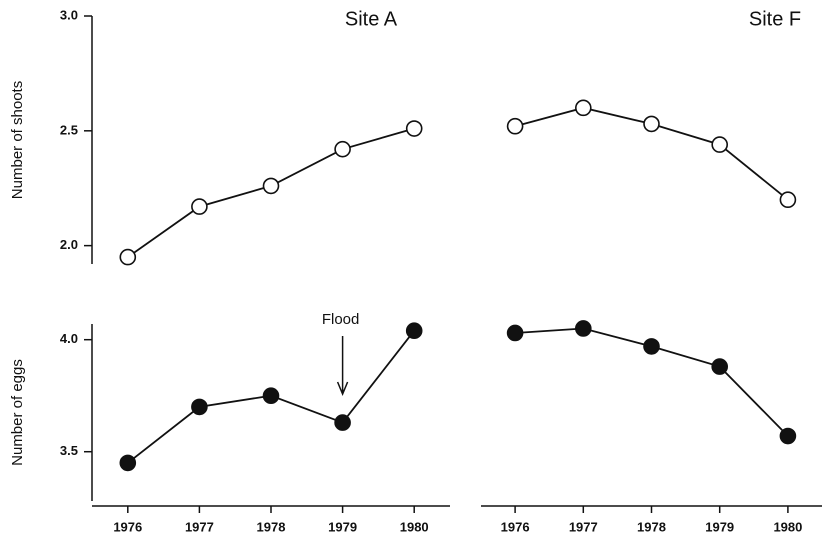  What do you see at coordinates (69, 14) in the screenshot?
I see `y-tick-label: 3.0` at bounding box center [69, 14].